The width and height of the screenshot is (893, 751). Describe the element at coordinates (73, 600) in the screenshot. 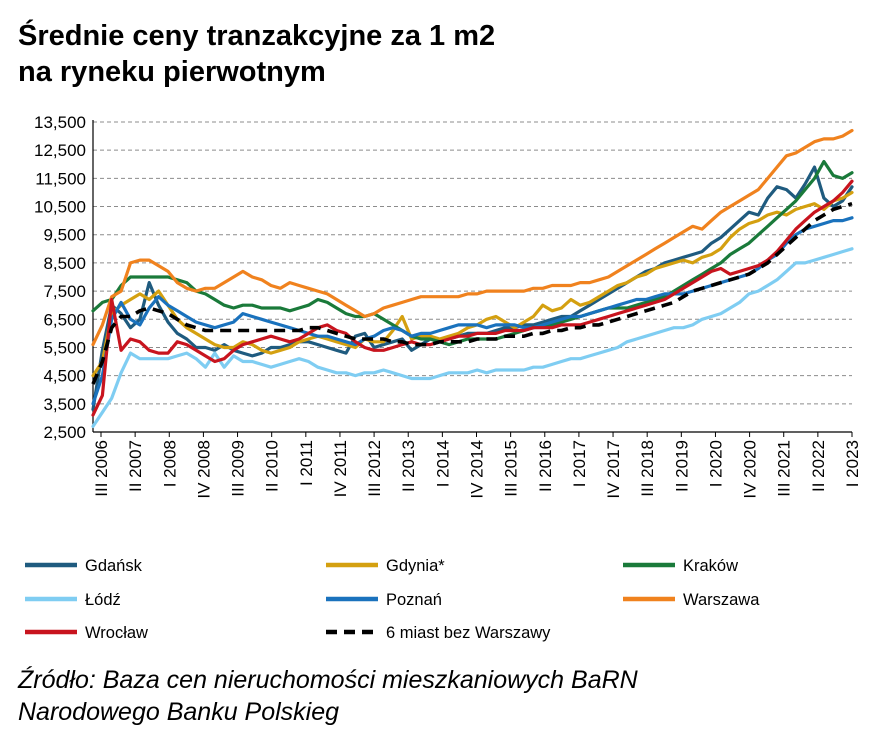

I see `legend-item-lodz: Łódź` at that location.